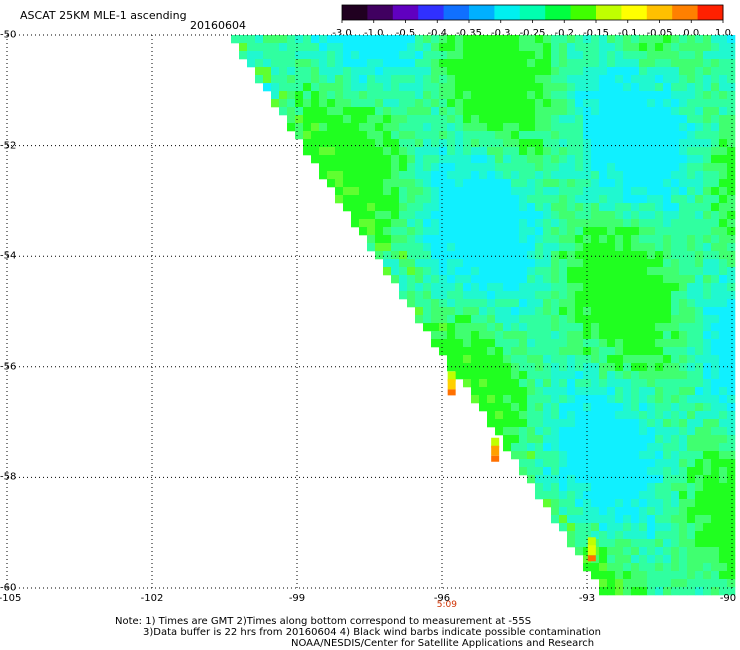 This screenshot has width=740, height=650. Describe the element at coordinates (103, 15) in the screenshot. I see `product-title: ASCAT 25KM MLE-1 ascending` at that location.